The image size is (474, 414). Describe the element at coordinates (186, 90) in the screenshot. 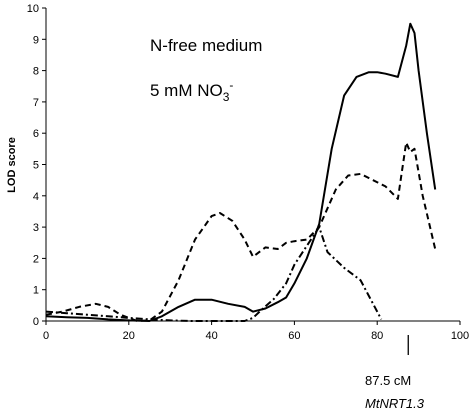

I see `annotation-nitrate-main: 5 mM NO` at that location.